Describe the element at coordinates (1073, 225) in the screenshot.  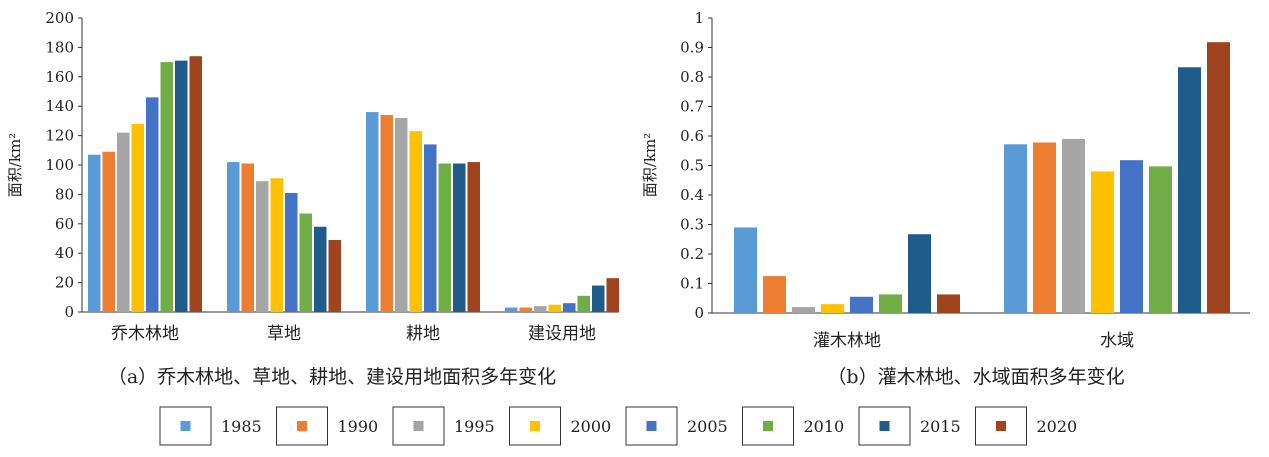
I see `bar-1995-水域` at that location.